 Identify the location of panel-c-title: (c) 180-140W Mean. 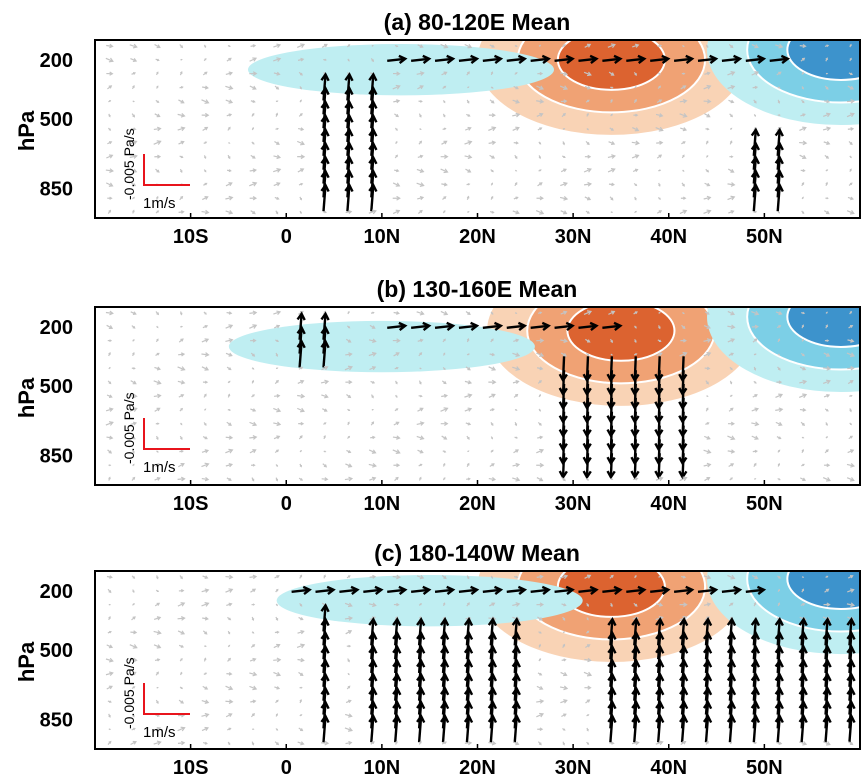
(477, 553).